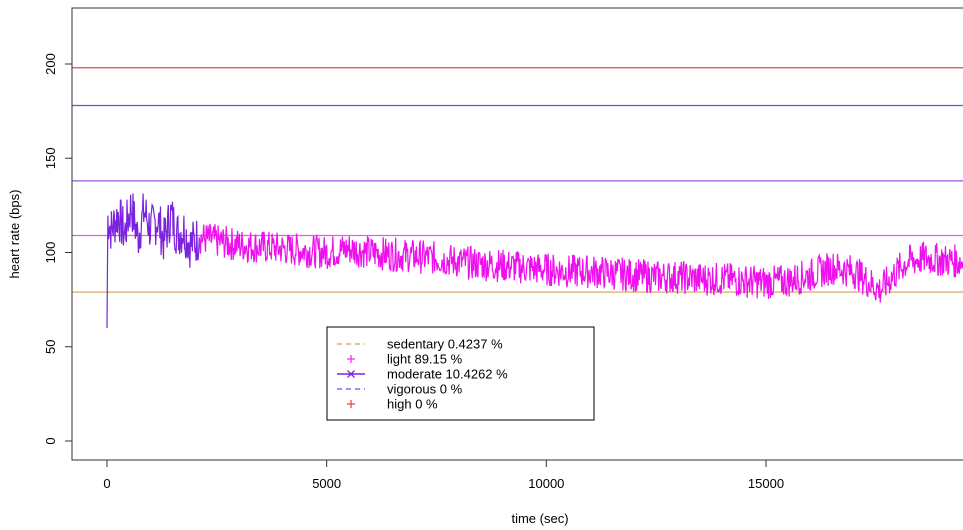 The image size is (963, 530). I want to click on series-line-light, so click(580, 263).